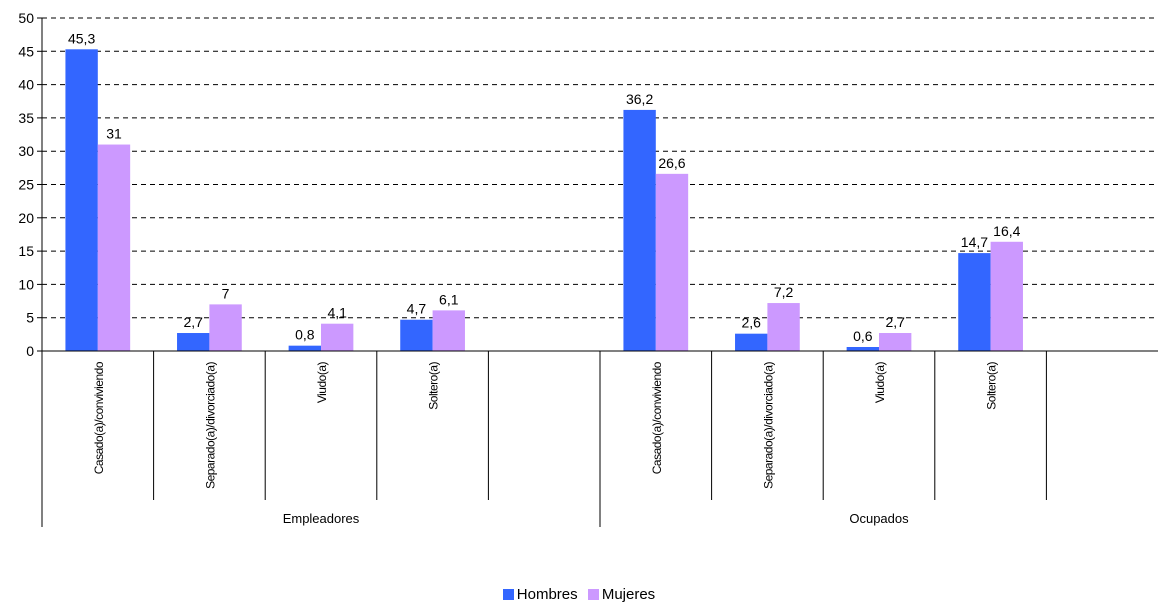 The image size is (1158, 604). Describe the element at coordinates (974, 242) in the screenshot. I see `data-label: 14,7` at that location.